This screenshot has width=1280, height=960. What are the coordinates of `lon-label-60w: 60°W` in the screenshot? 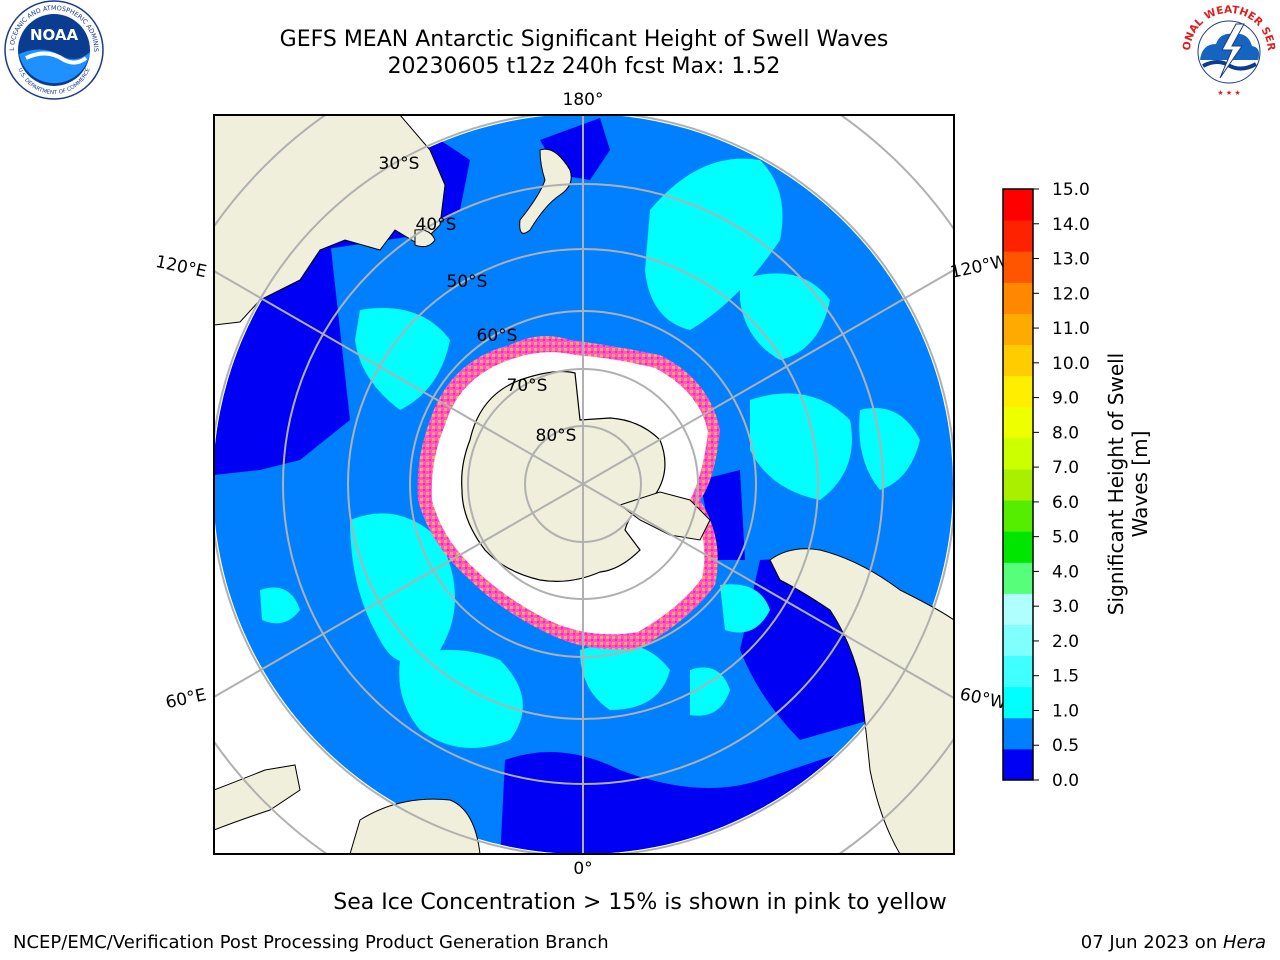 It's located at (983, 698).